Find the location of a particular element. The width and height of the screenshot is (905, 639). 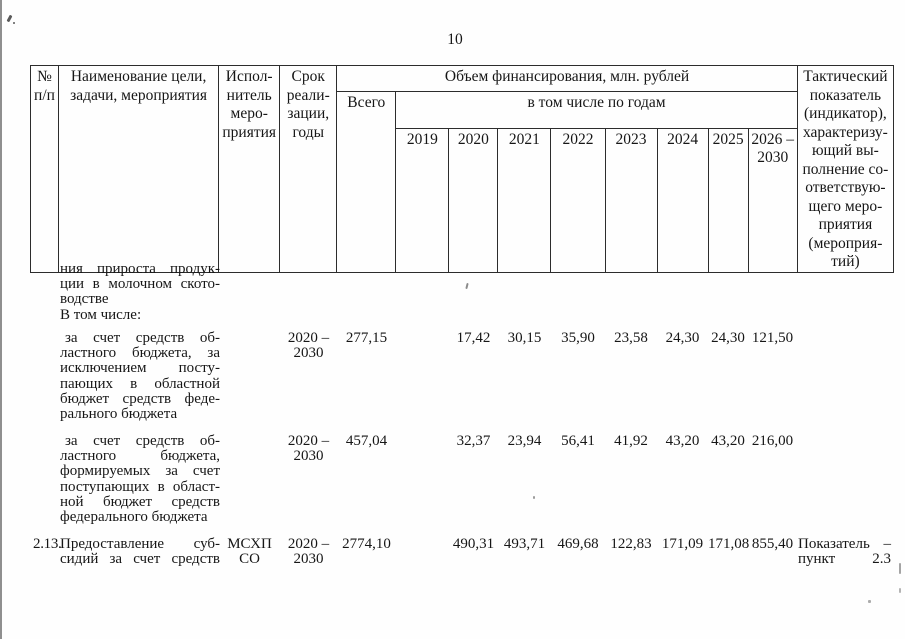

text-line: ластного бюджета, is located at coordinates (140, 456).